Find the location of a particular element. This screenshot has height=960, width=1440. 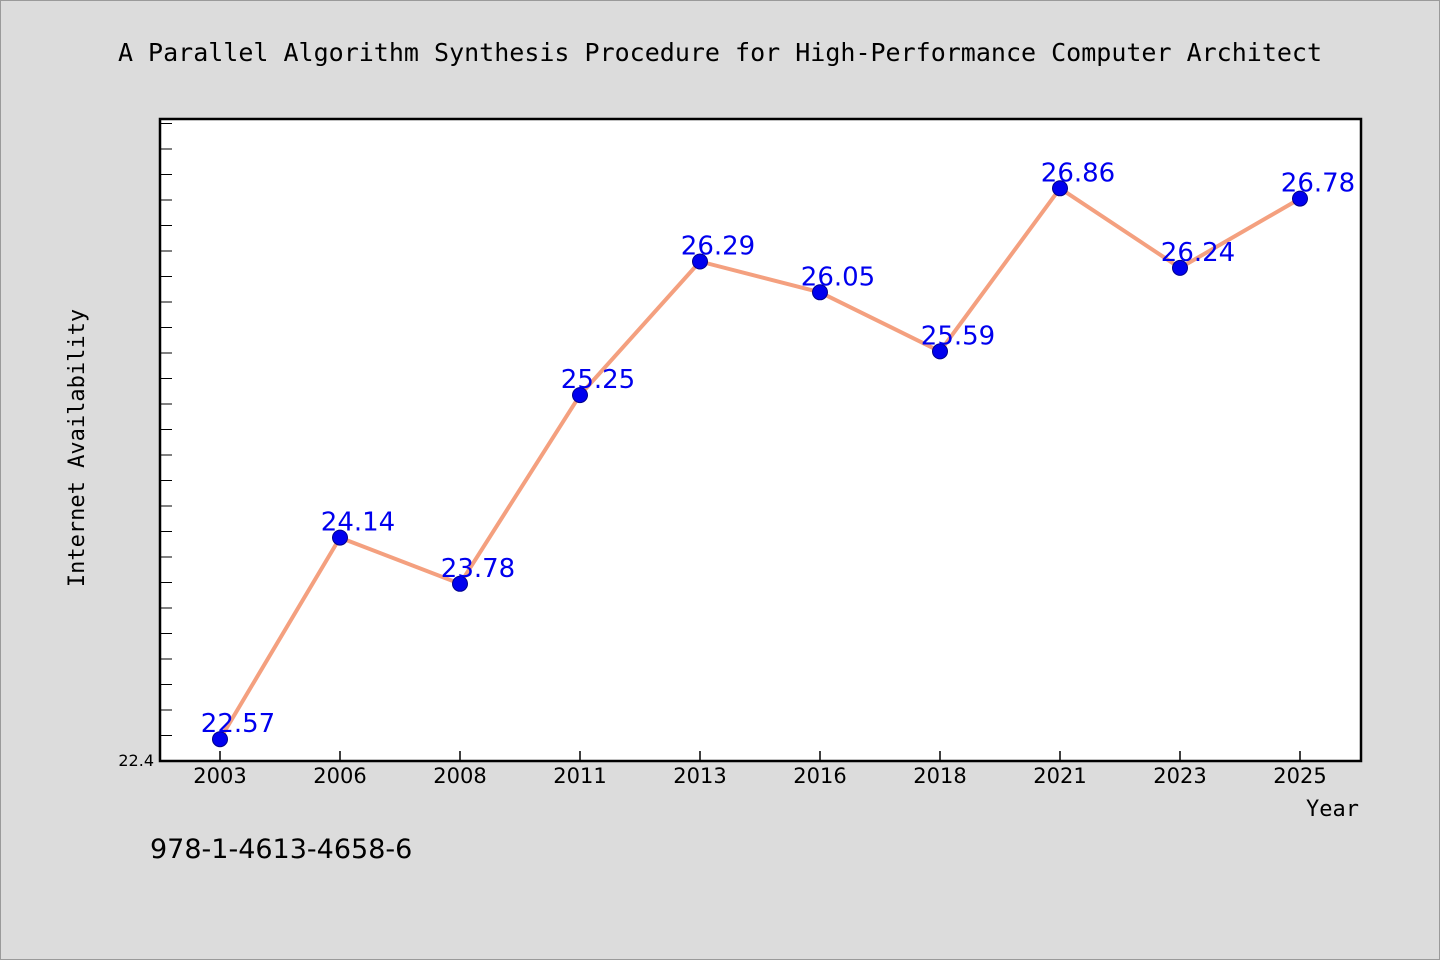

data-label: 26.24 is located at coordinates (1198, 253).